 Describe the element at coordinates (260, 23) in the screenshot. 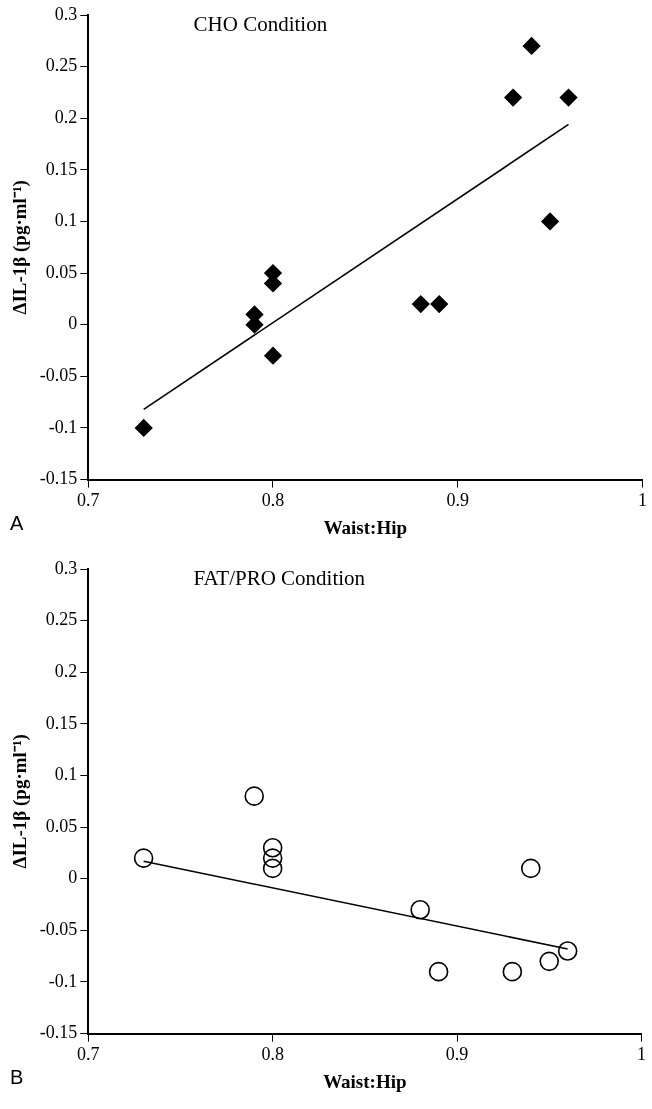

I see `chart-title: CHO Condition` at that location.